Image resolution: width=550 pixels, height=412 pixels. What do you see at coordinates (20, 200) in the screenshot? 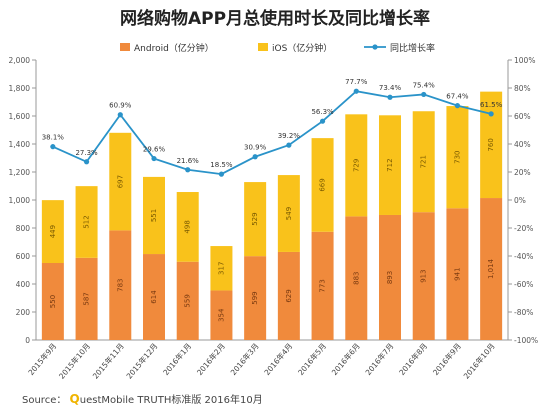
I see `left-tick-label: 1,000` at bounding box center [20, 200].